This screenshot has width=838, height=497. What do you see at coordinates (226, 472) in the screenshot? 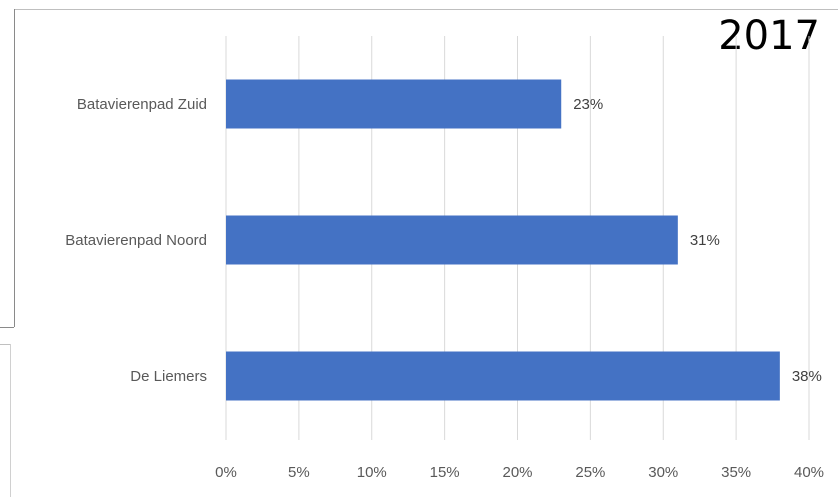
I see `x-tick-label-0: 0%` at bounding box center [226, 472].